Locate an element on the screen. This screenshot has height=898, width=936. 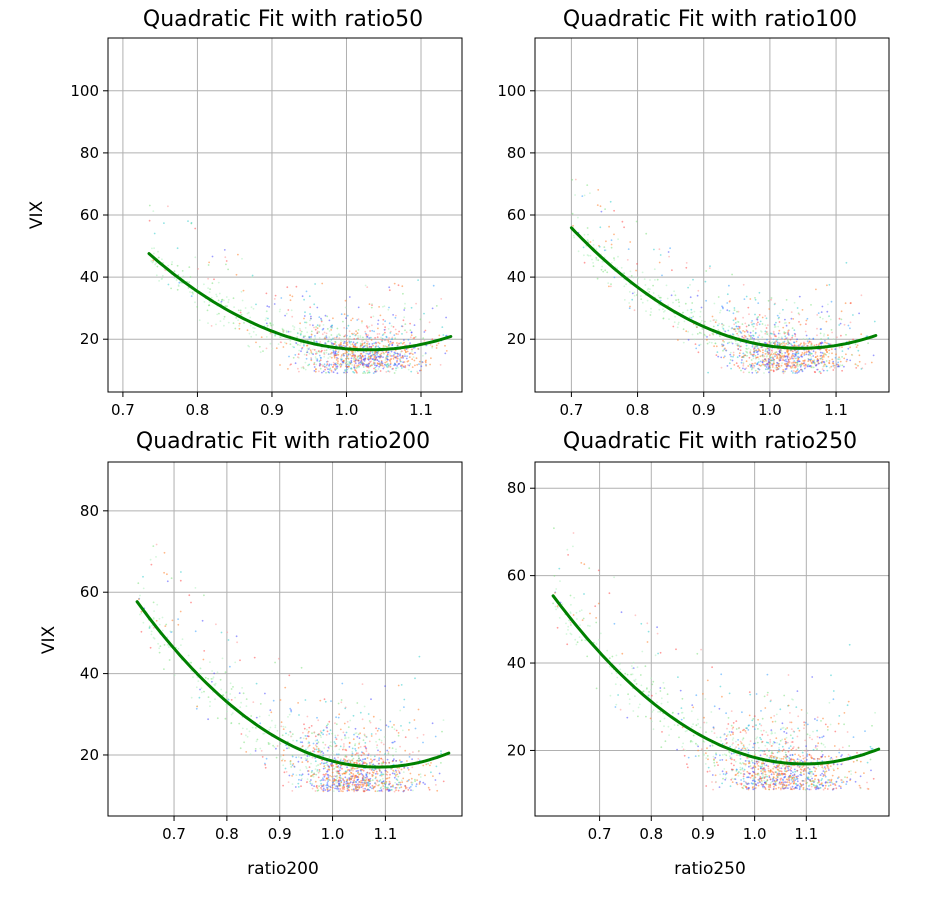
x-tick-label: 0.7 is located at coordinates (123, 410).